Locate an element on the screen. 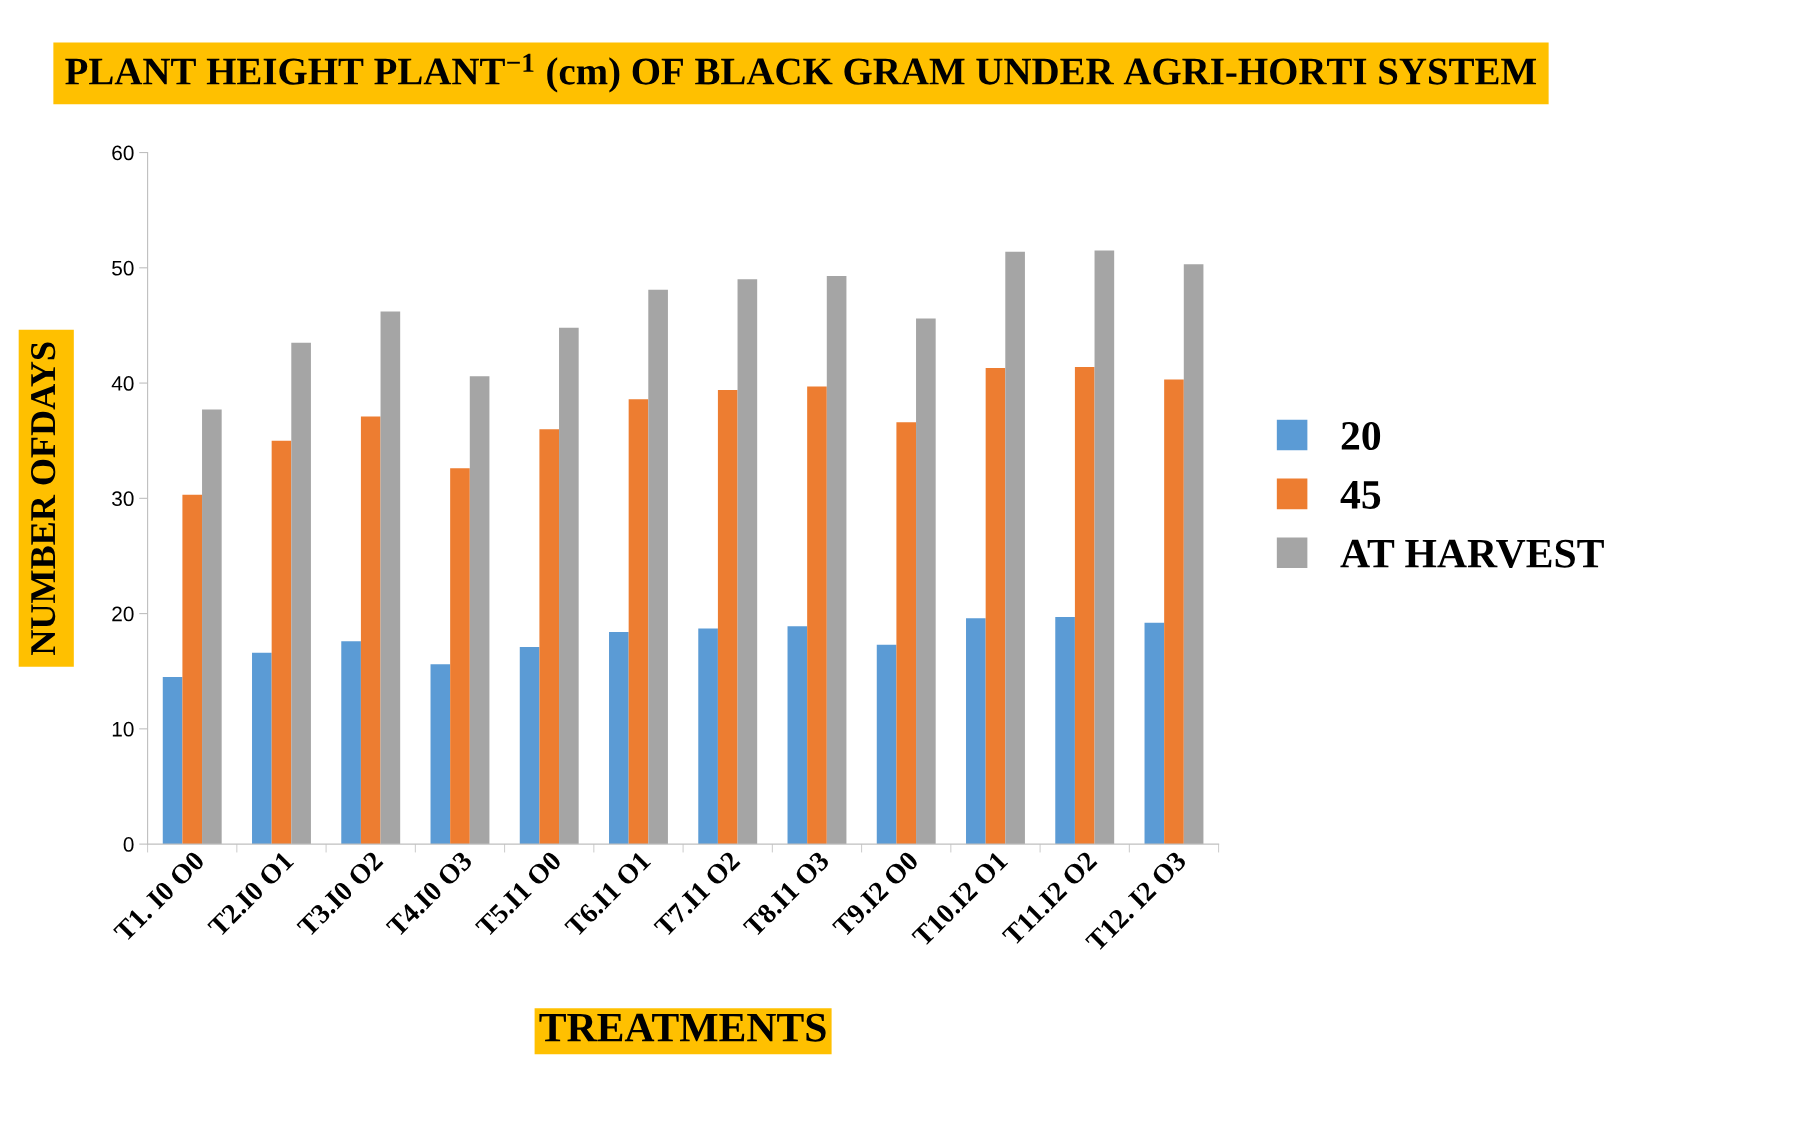  y-tick-label: 50 is located at coordinates (123, 268).